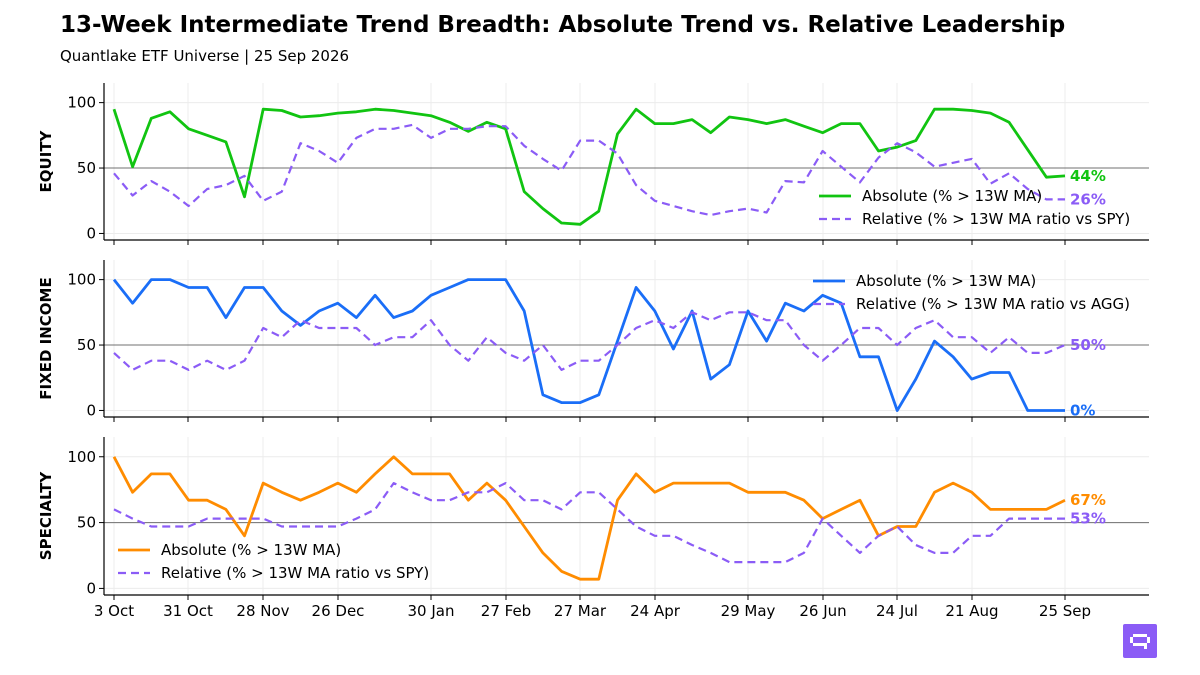 The width and height of the screenshot is (1200, 675). What do you see at coordinates (1088, 345) in the screenshot?
I see `end-value-label: 50%` at bounding box center [1088, 345].